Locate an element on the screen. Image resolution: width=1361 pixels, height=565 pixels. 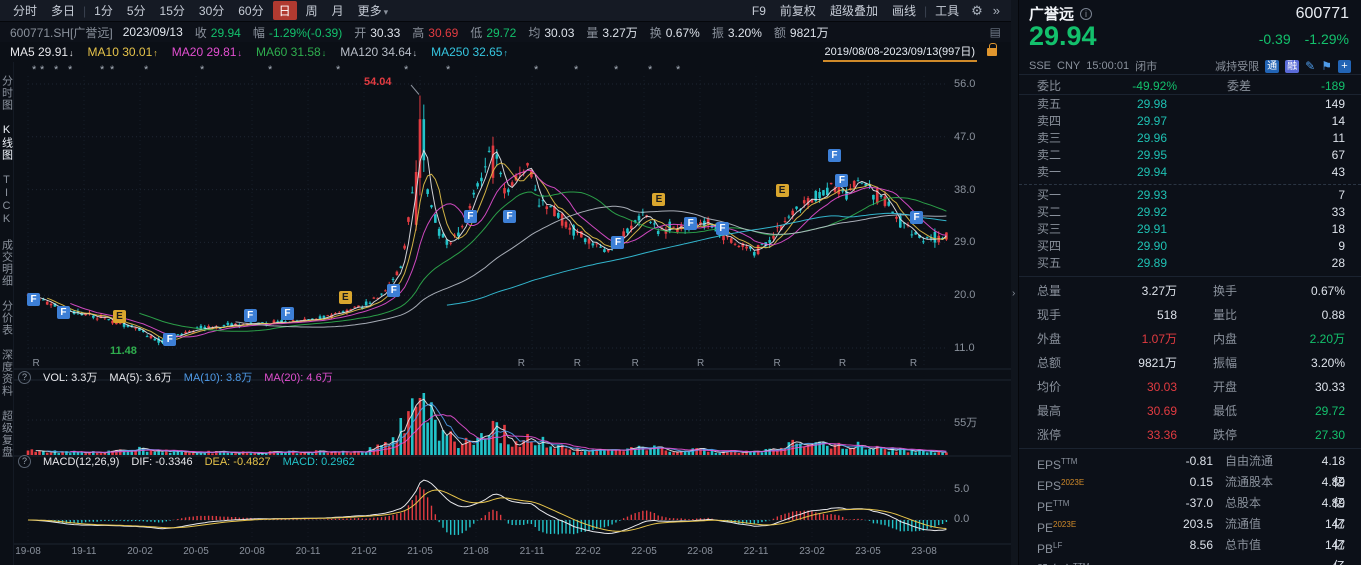
sidebar-tab-4: 分价表 is located at coordinates (6, 318).